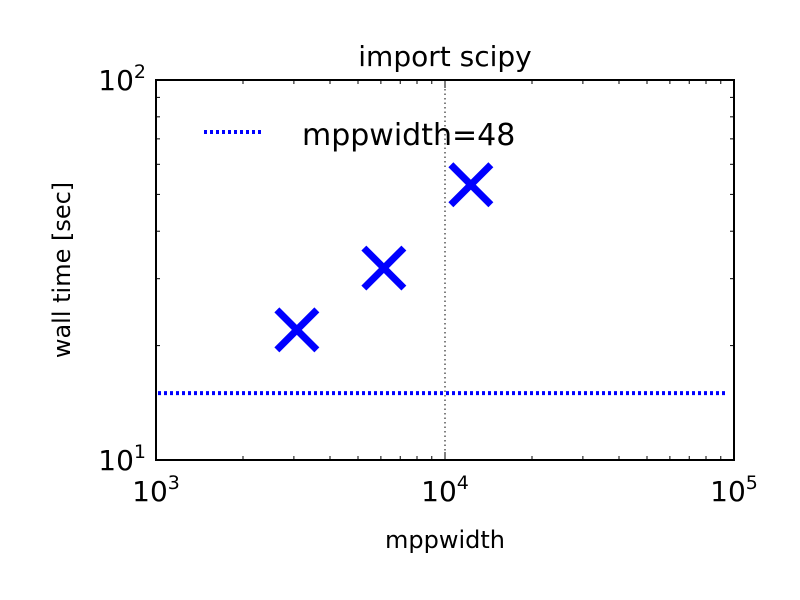 This screenshot has width=800, height=600. What do you see at coordinates (122, 79) in the screenshot?
I see `y-tick-label-1: 102` at bounding box center [122, 79].